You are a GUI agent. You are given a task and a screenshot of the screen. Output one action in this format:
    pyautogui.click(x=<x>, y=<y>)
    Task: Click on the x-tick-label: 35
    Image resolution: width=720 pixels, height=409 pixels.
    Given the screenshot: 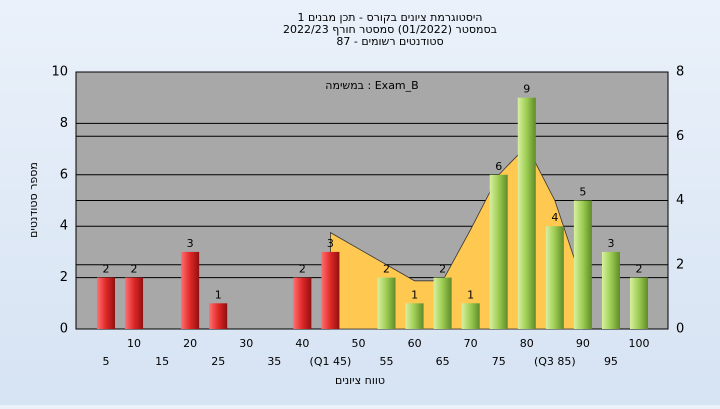 What is the action you would take?
    pyautogui.click(x=274, y=361)
    